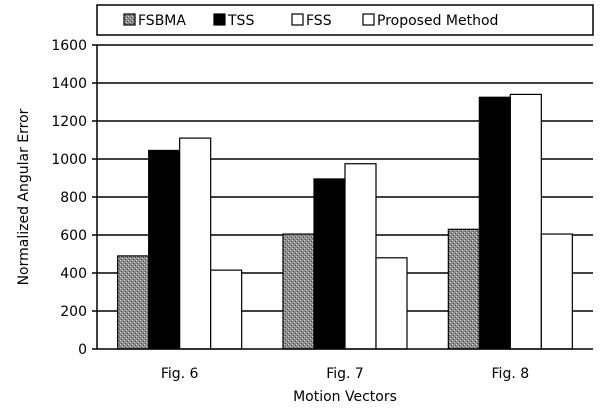 This screenshot has height=411, width=613. I want to click on x-axis-categories: Fig. 6 Fig. 7 Fig. 8, so click(345, 374).